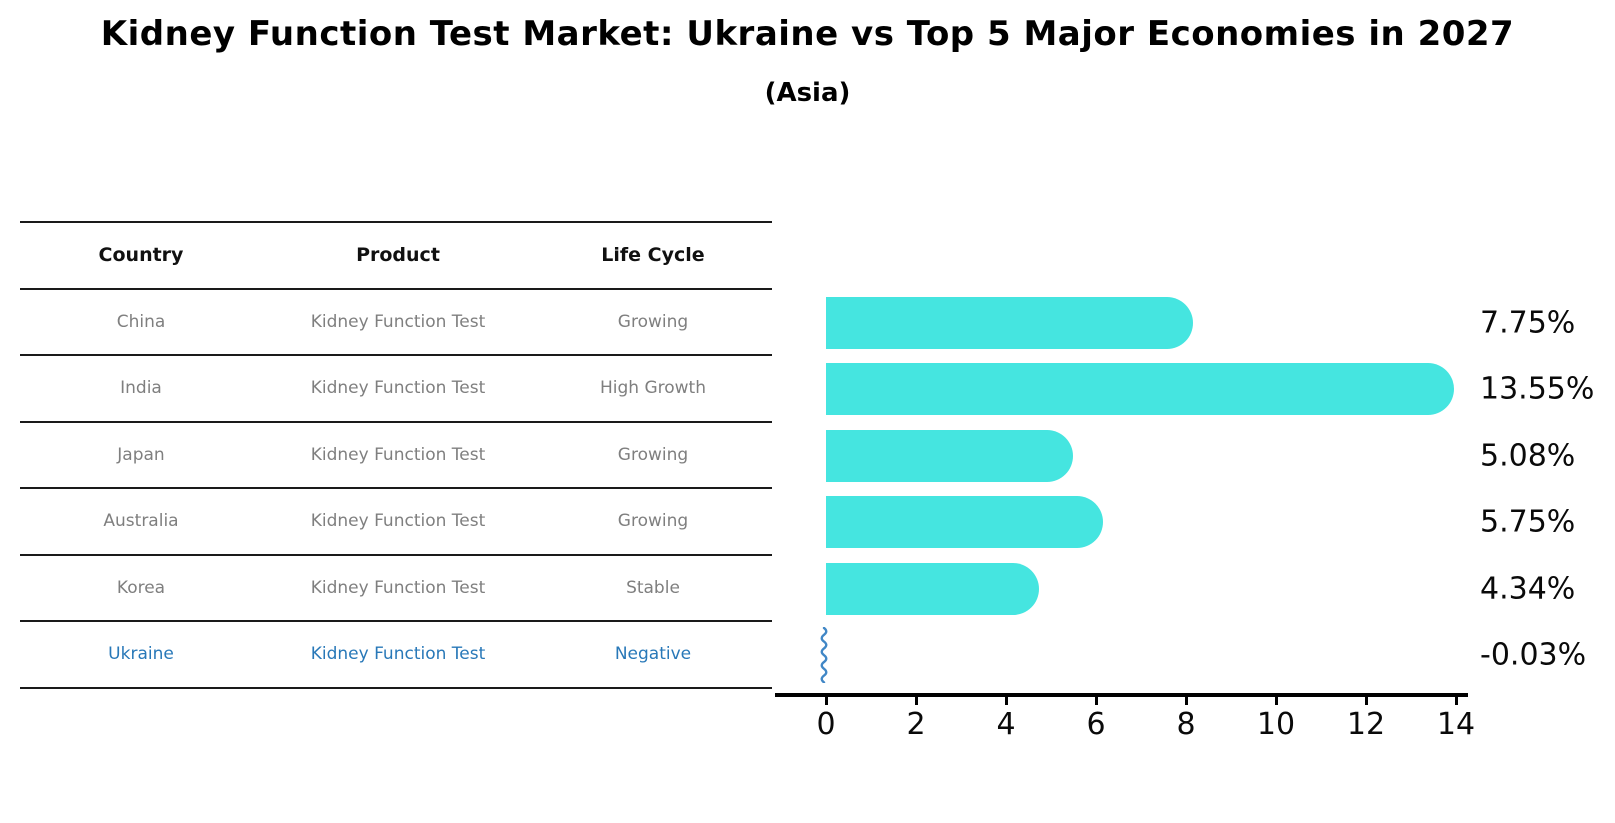 The width and height of the screenshot is (1615, 823). I want to click on cell-country: India, so click(141, 388).